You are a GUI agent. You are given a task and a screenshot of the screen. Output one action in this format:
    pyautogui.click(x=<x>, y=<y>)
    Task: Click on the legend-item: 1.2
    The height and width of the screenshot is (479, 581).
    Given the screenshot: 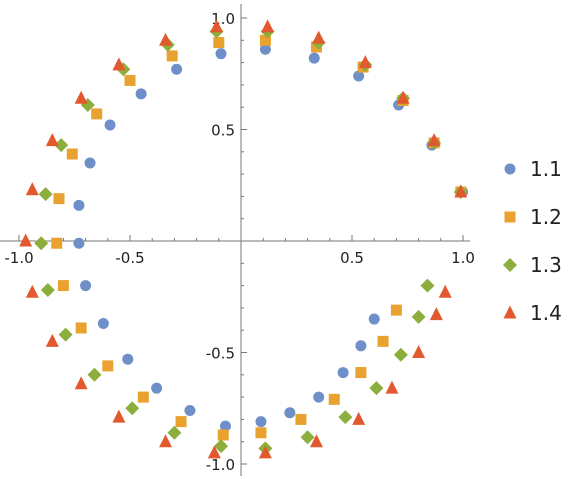 What is the action you would take?
    pyautogui.click(x=533, y=217)
    